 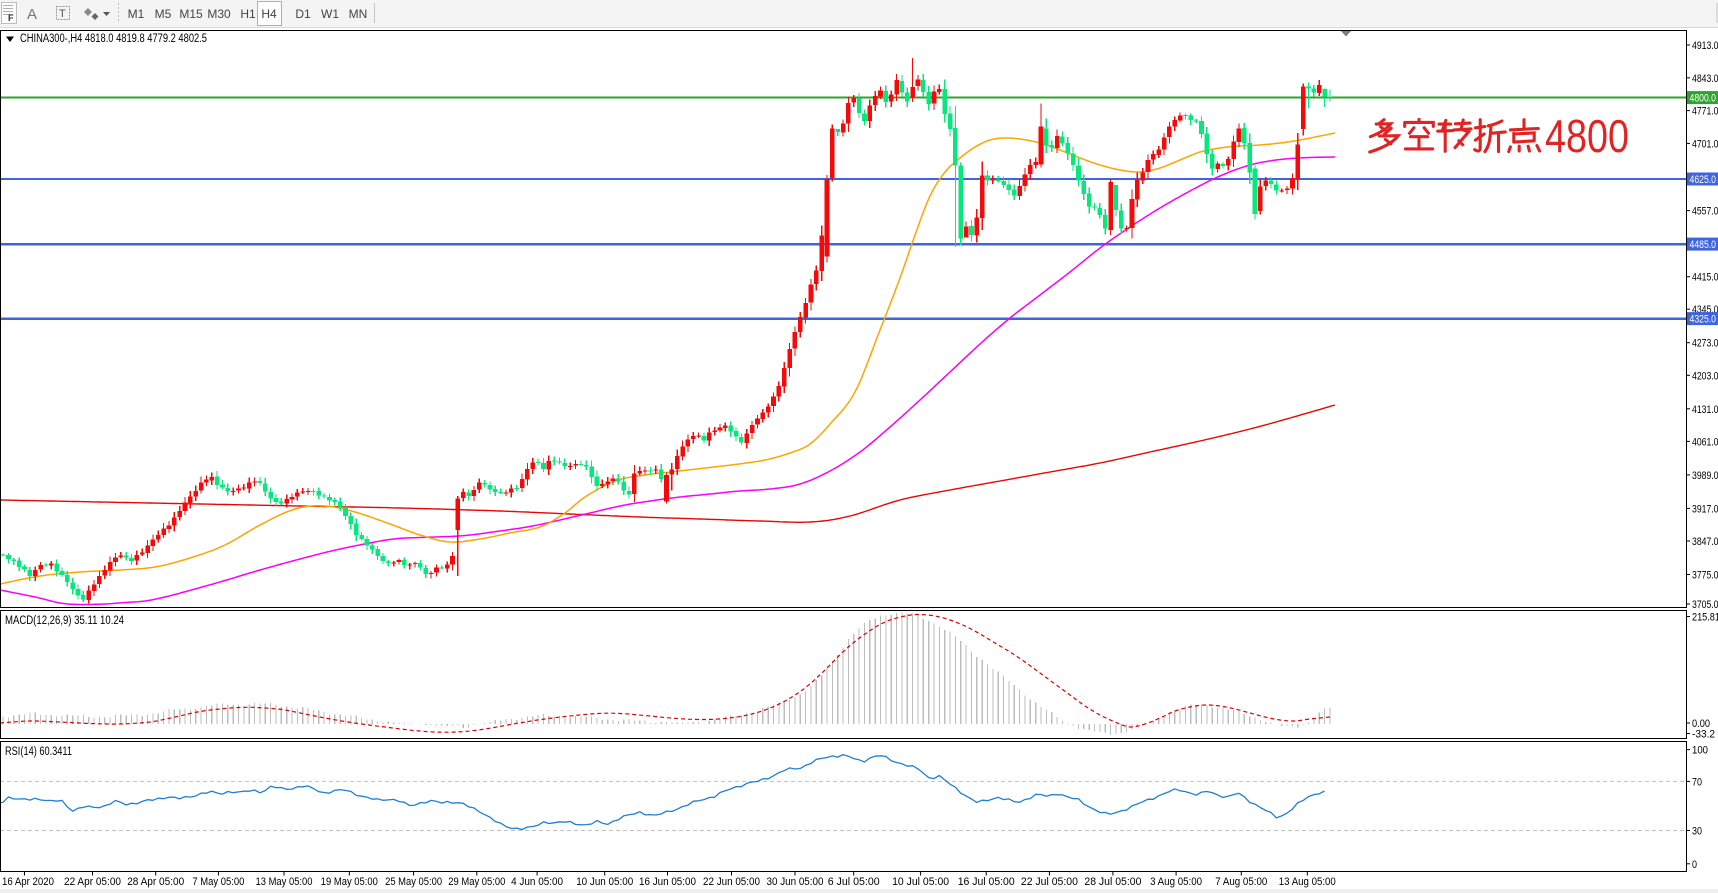 What do you see at coordinates (1705, 542) in the screenshot?
I see `svg-text: 3847.0` at bounding box center [1705, 542].